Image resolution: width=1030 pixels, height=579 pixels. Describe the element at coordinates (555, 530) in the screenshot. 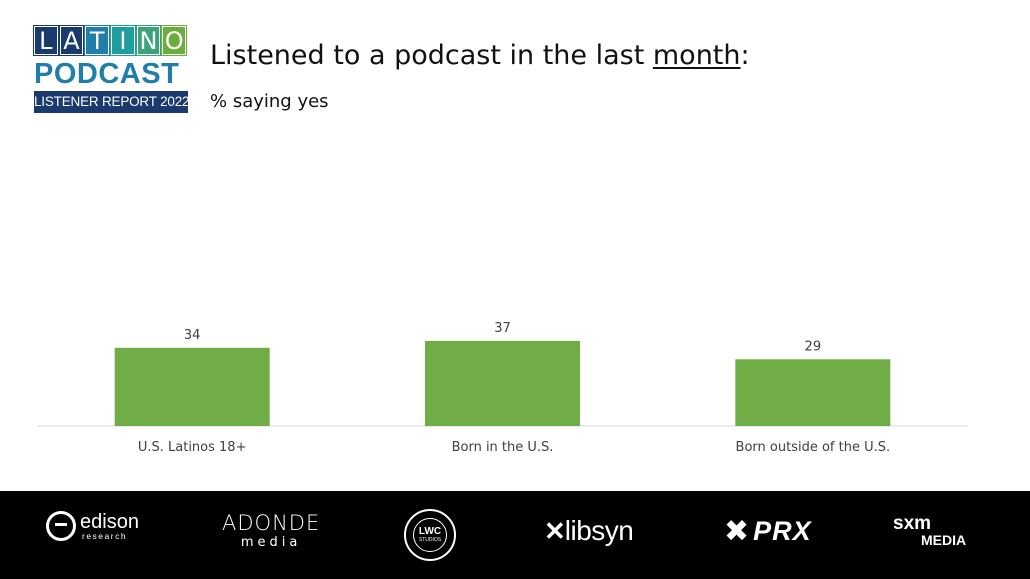

I see `libsyn-x-icon: ✕` at that location.